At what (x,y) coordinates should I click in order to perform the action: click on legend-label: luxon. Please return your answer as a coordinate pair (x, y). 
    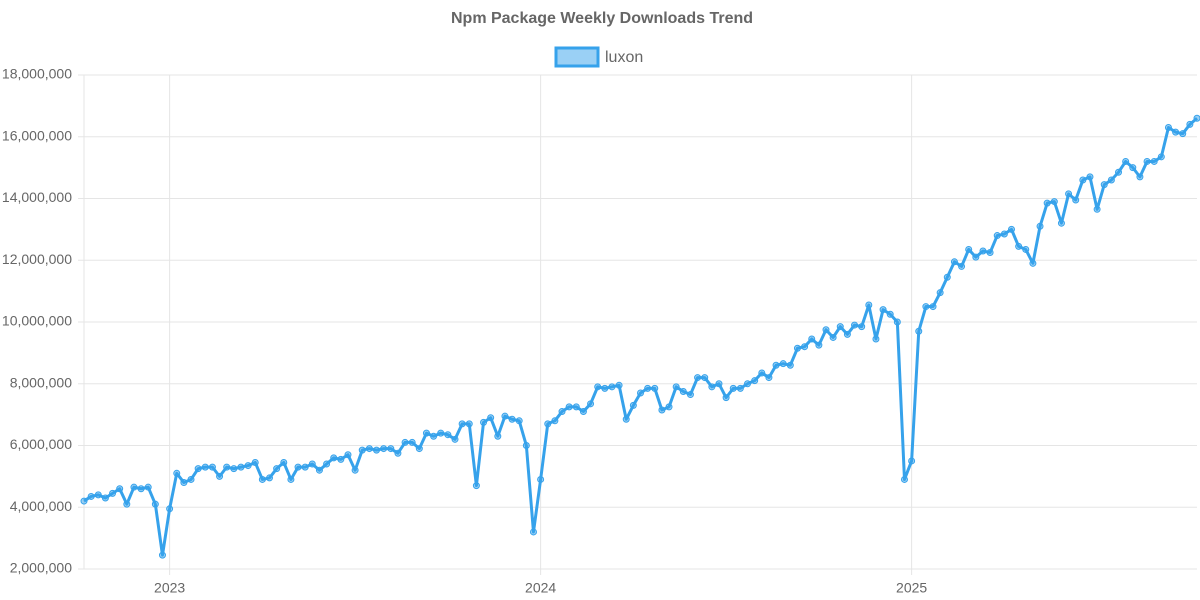
    Looking at the image, I should click on (624, 57).